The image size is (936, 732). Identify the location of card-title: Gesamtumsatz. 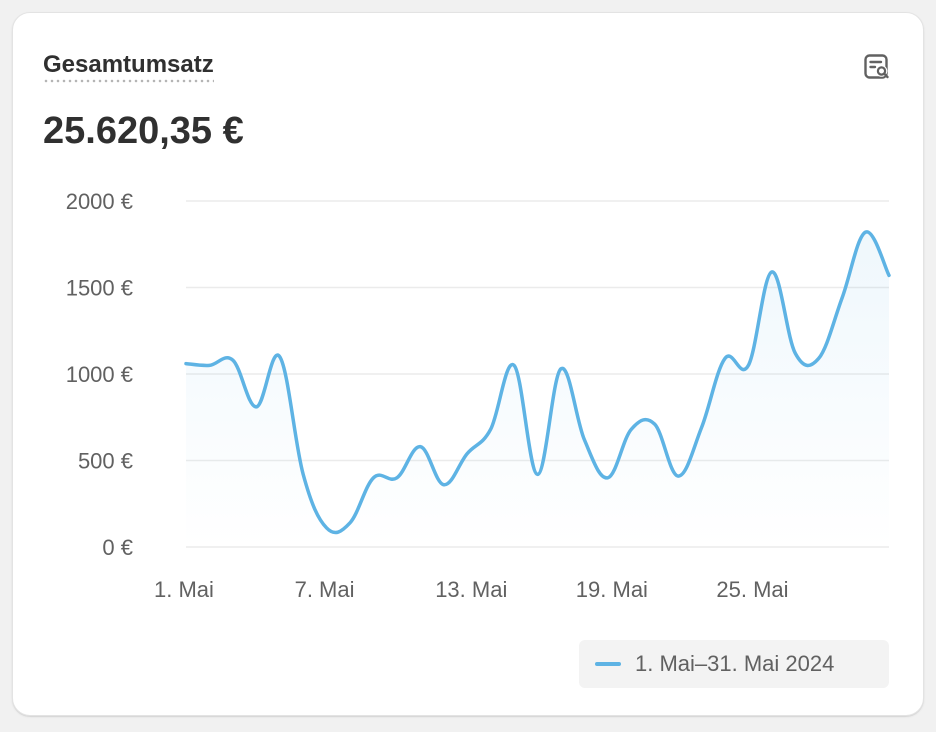
(128, 67).